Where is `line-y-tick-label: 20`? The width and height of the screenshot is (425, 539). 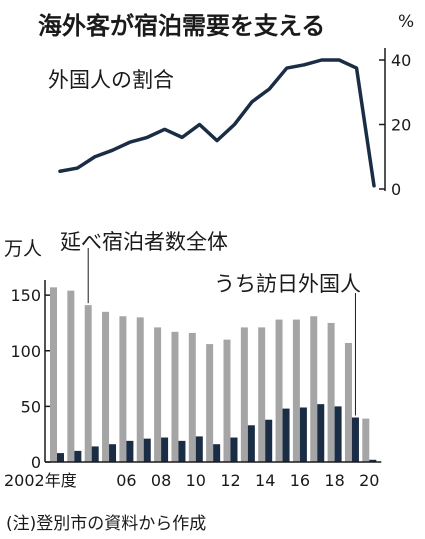
line-y-tick-label: 20 is located at coordinates (401, 125).